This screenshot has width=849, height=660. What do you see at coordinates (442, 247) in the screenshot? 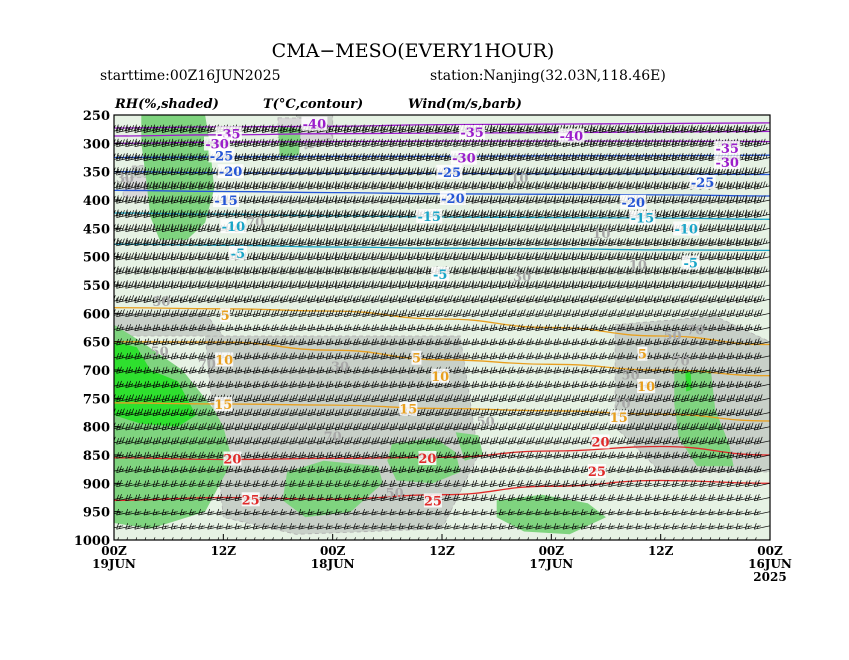
I see `isotherm--5` at bounding box center [442, 247].